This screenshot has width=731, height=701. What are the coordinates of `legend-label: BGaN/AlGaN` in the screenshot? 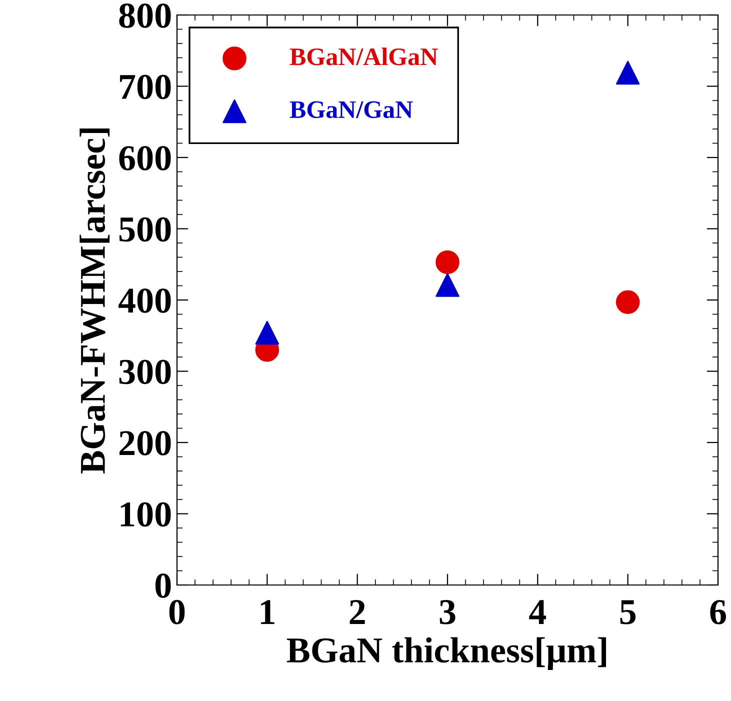 It's located at (364, 57).